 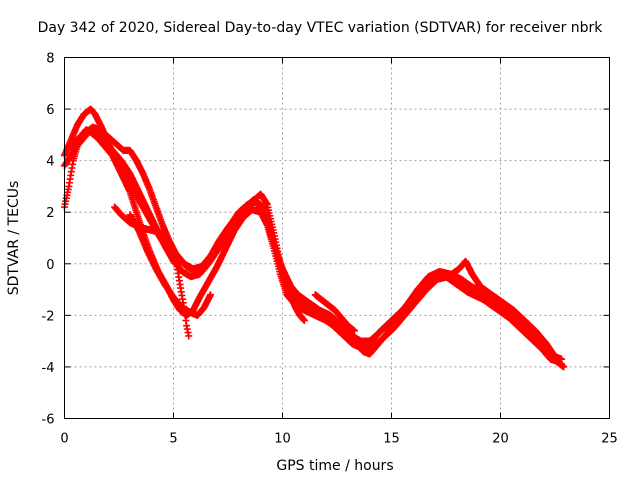 I want to click on y-tick-label: -2, so click(x=48, y=316).